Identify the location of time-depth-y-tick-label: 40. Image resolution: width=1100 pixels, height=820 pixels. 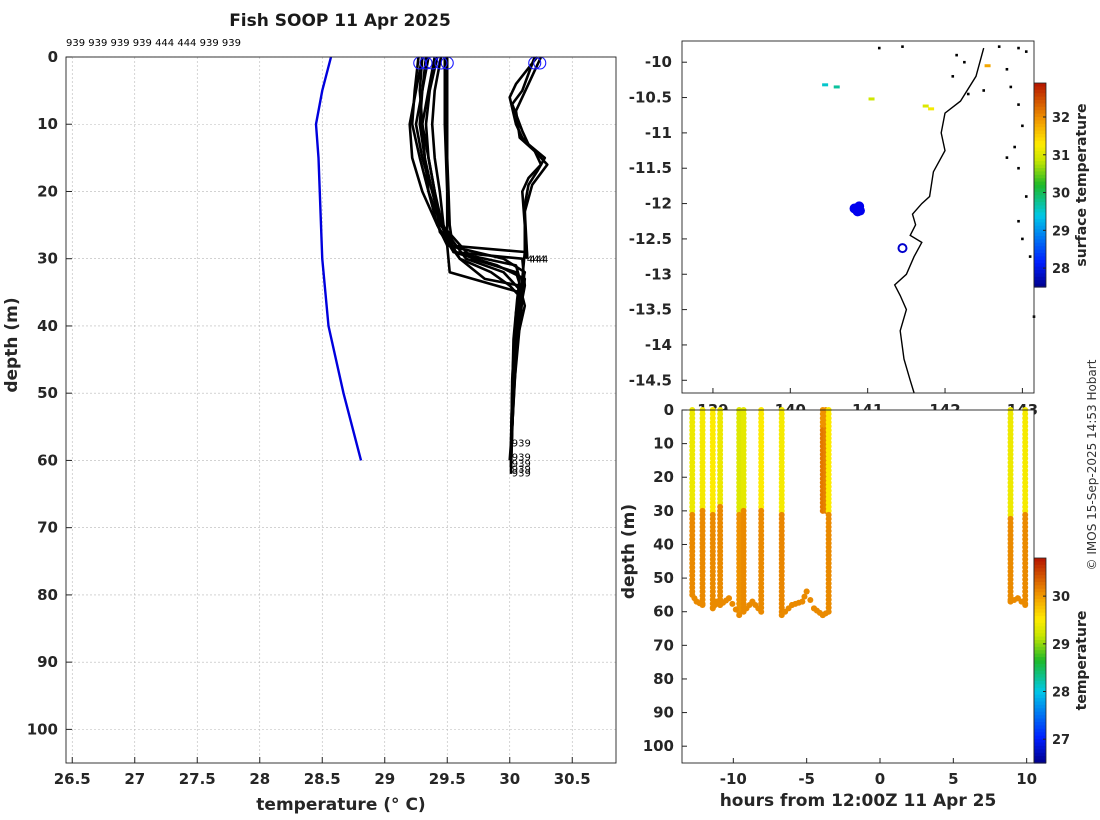
(663, 544).